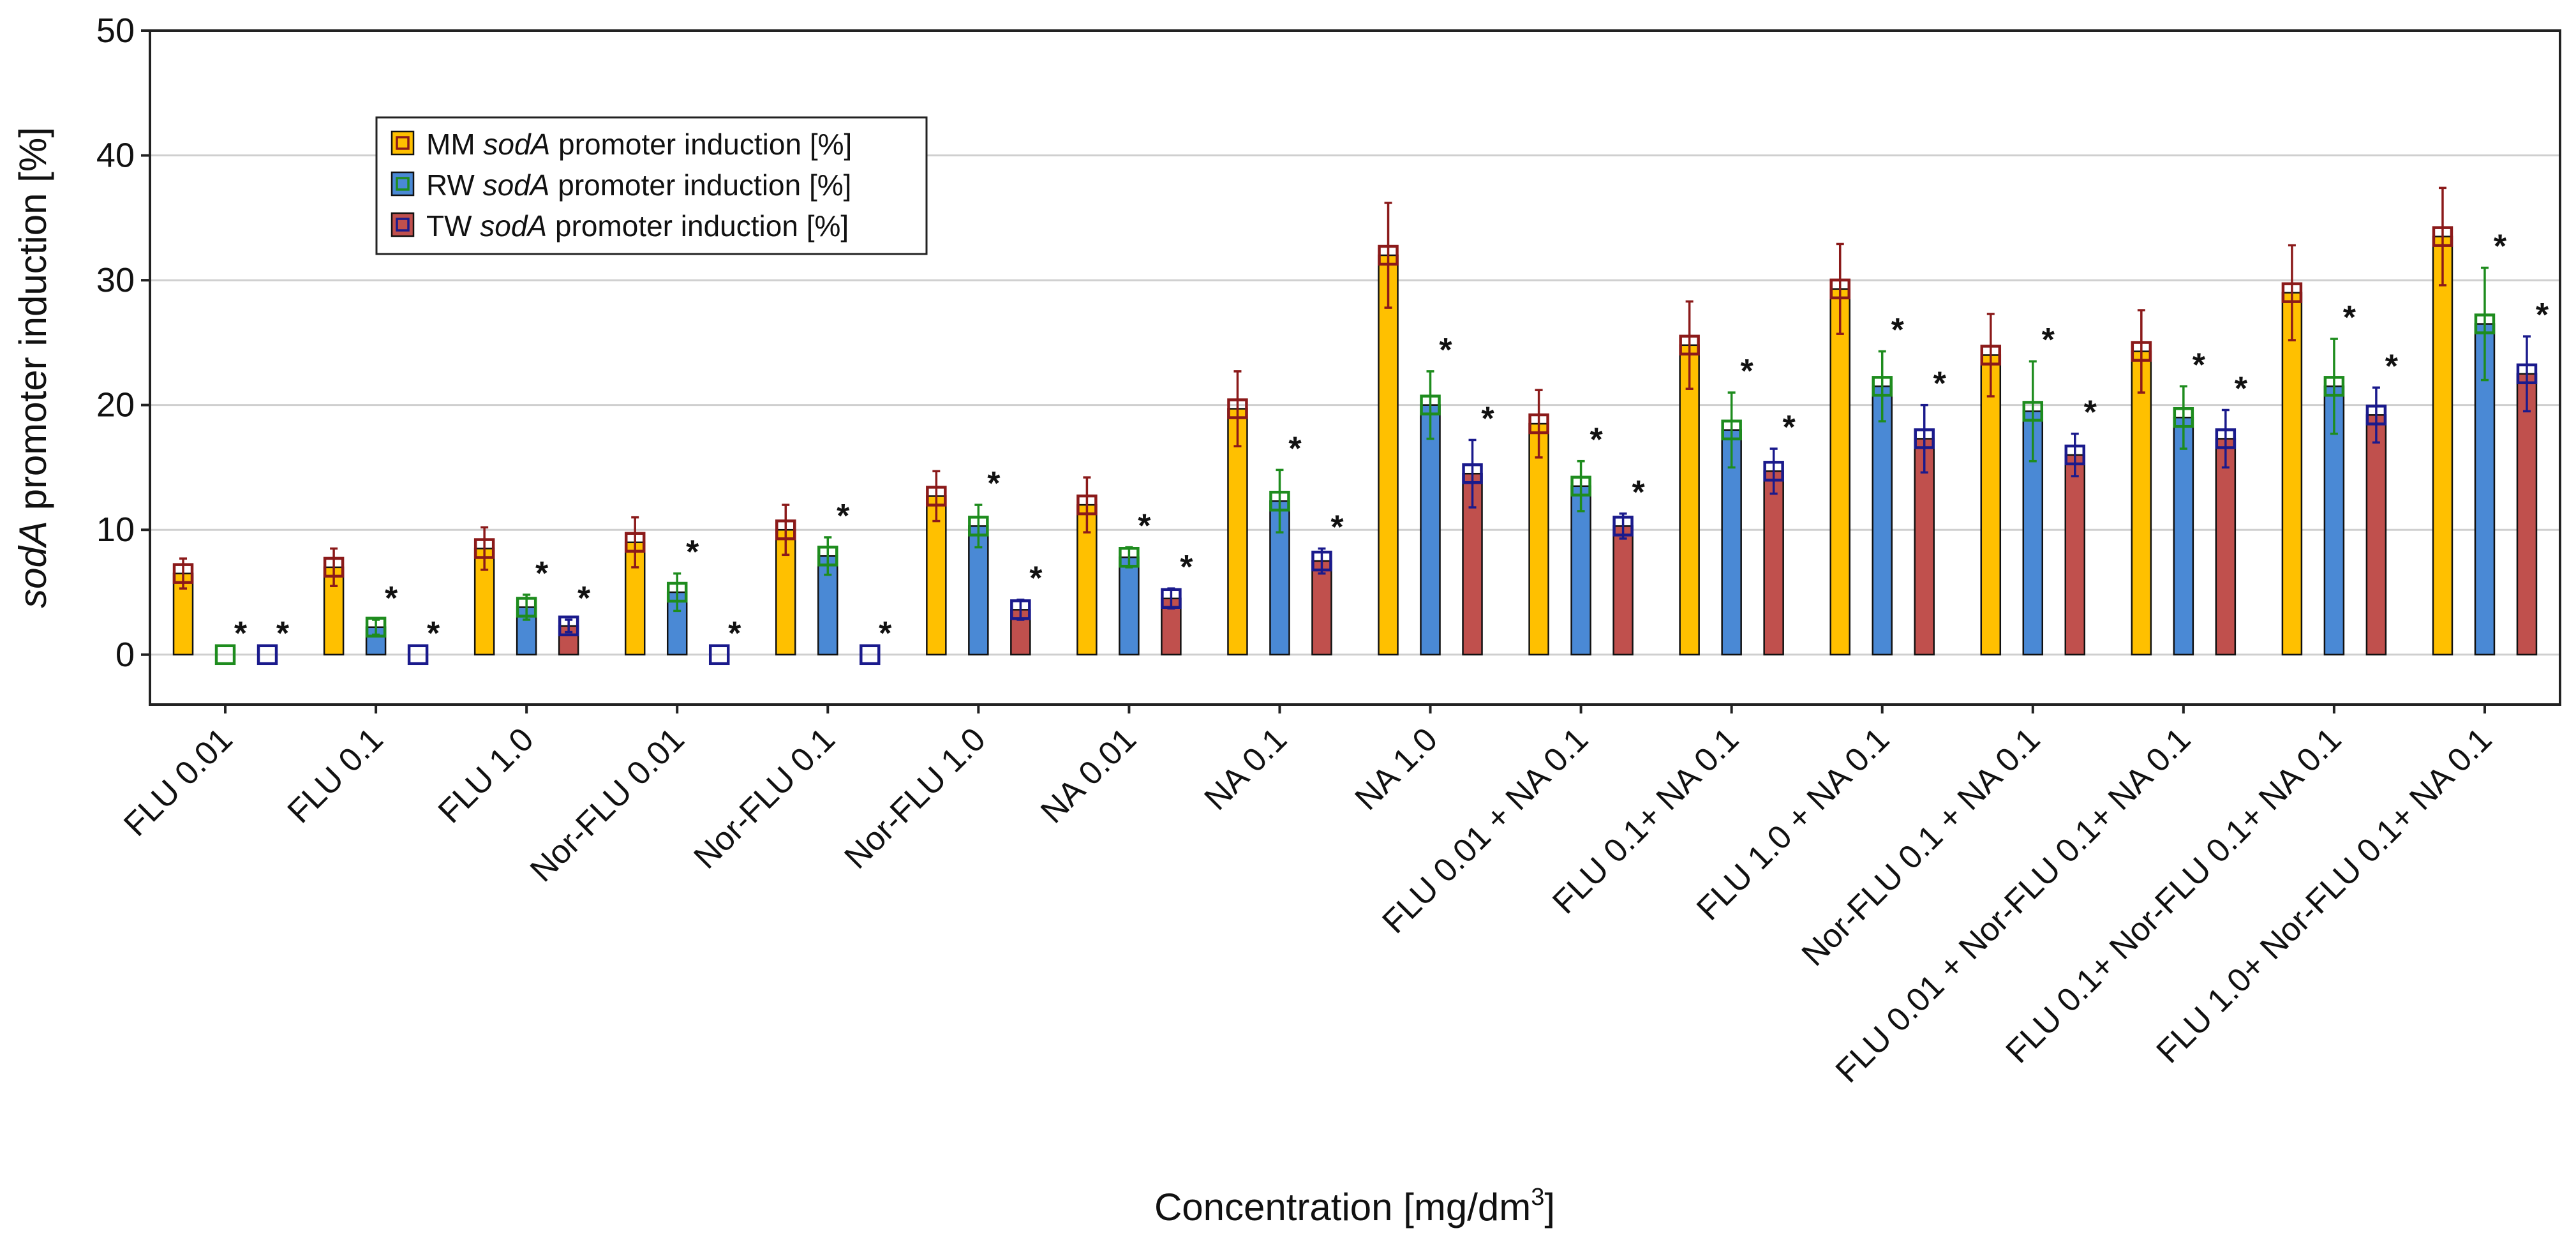 The height and width of the screenshot is (1247, 2576). What do you see at coordinates (453, 226) in the screenshot?
I see `legend-label-prefix: TW` at bounding box center [453, 226].